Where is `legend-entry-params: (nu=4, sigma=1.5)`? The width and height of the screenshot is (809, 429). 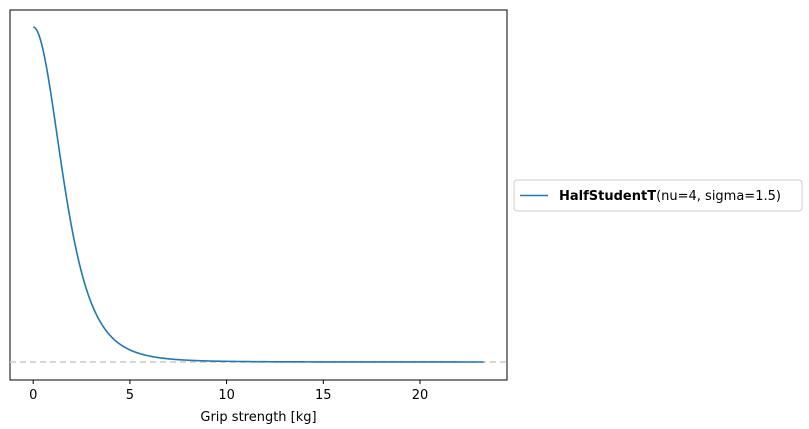 legend-entry-params: (nu=4, sigma=1.5) is located at coordinates (718, 196).